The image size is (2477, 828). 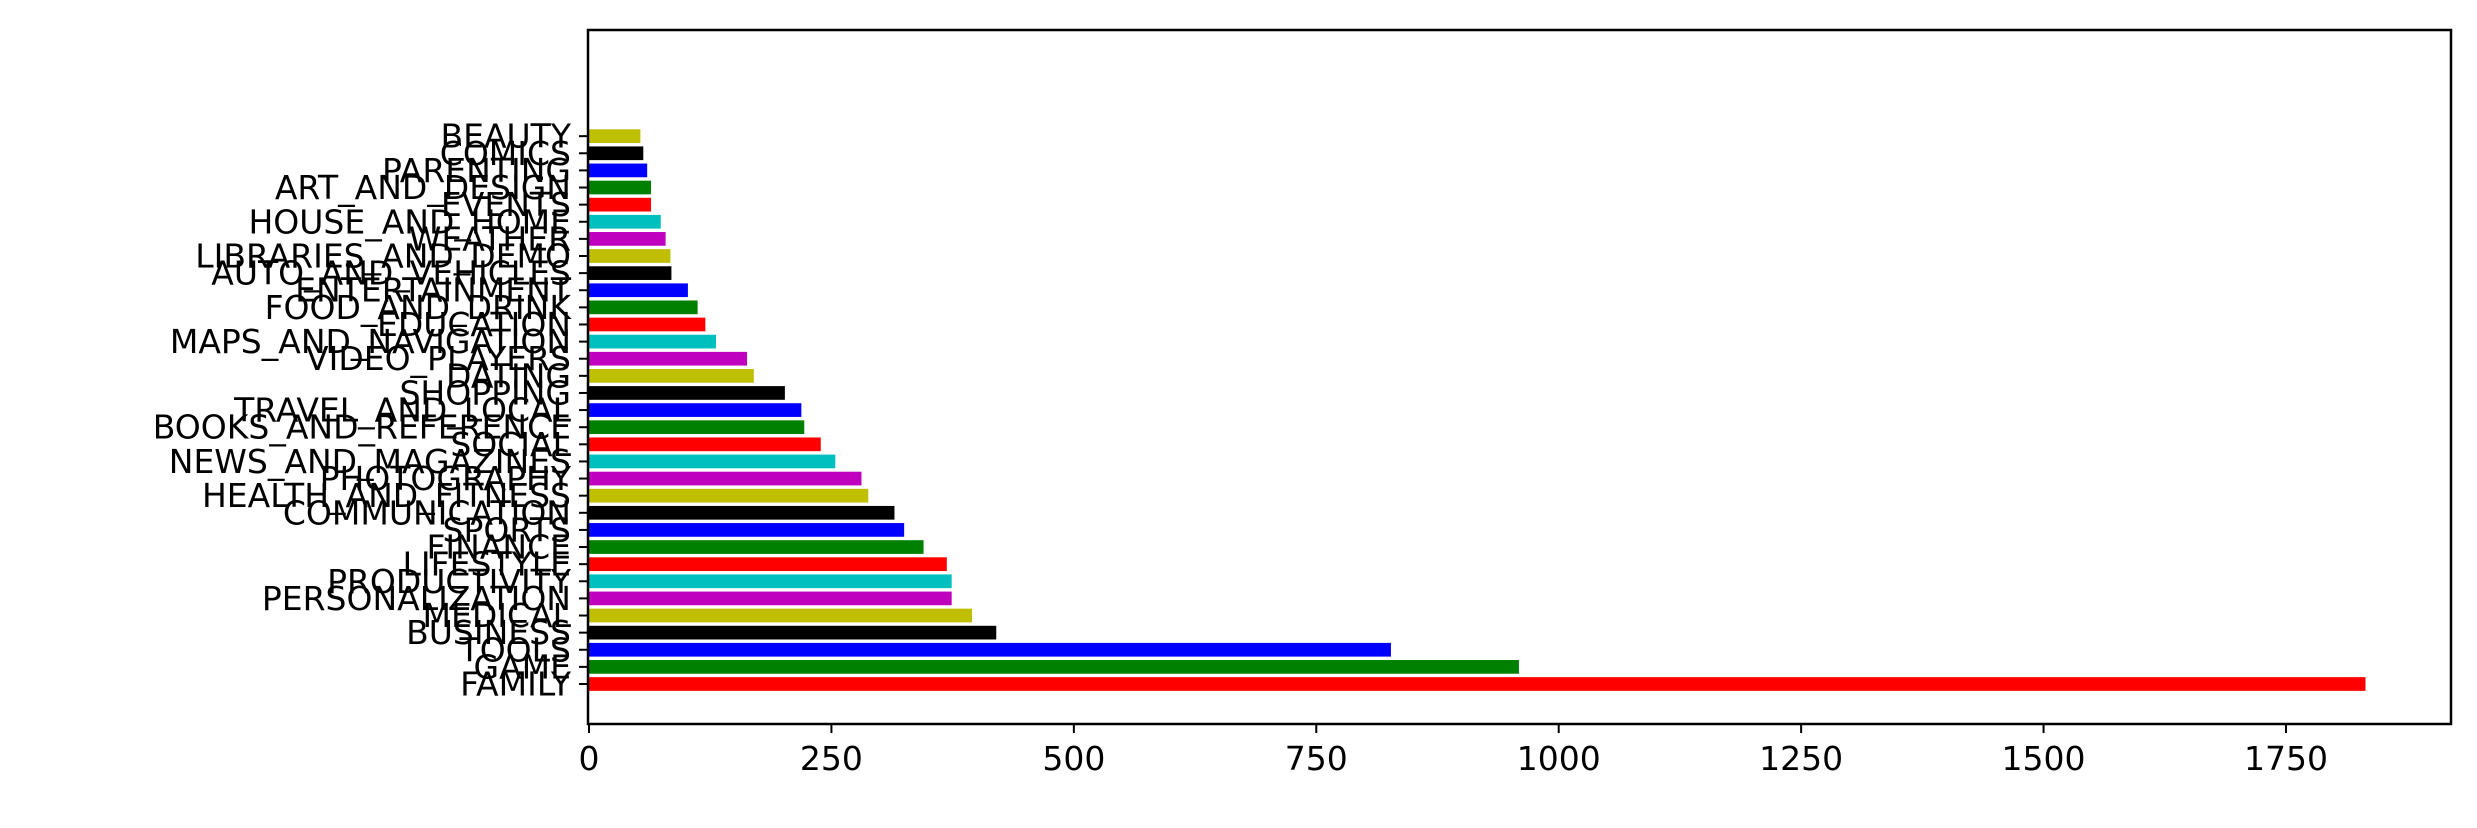 I want to click on y-tick-label: FINANCE, so click(x=498, y=547).